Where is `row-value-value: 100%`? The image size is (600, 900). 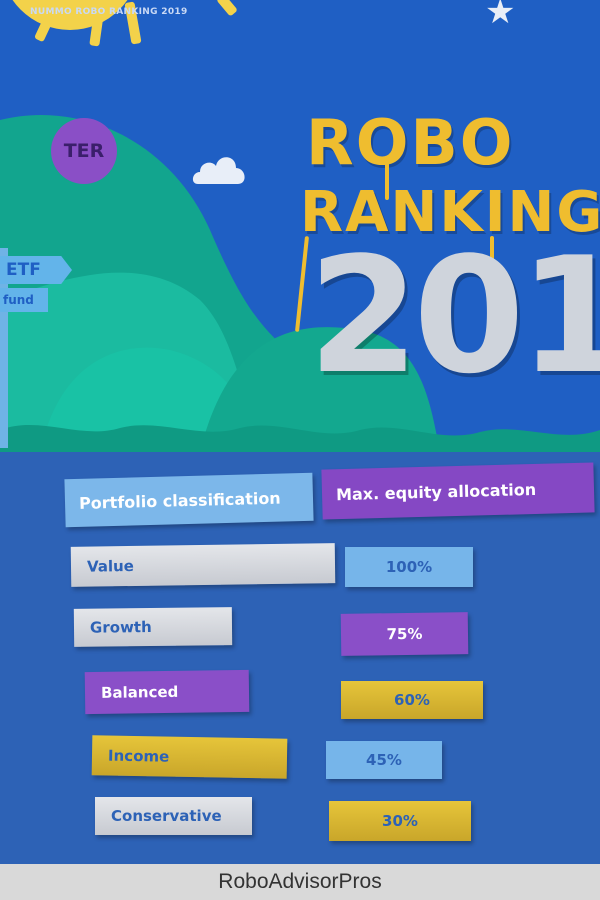 row-value-value: 100% is located at coordinates (409, 567).